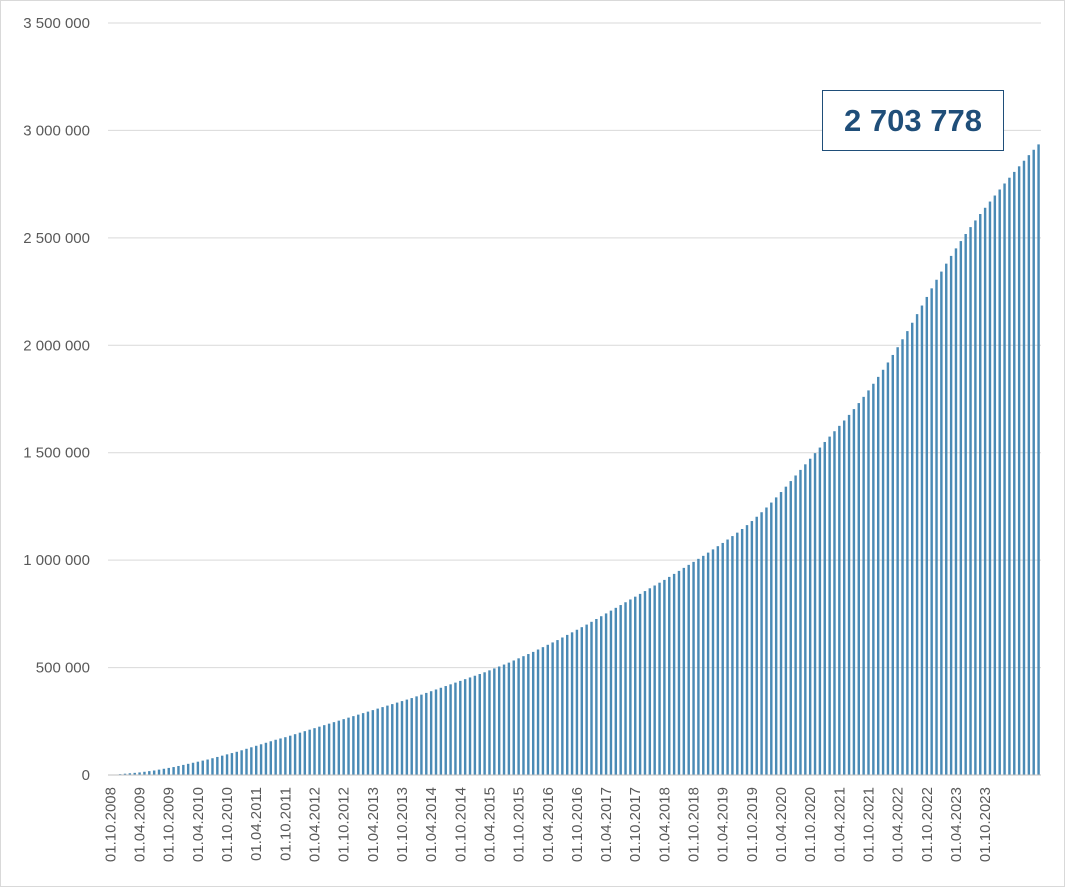 The image size is (1065, 887). What do you see at coordinates (606, 824) in the screenshot?
I see `x-tick-label: 01.04.2017` at bounding box center [606, 824].